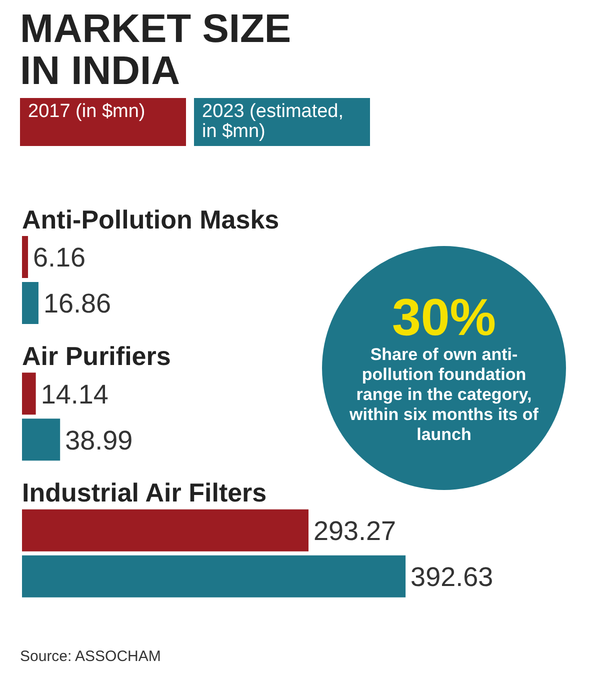  I want to click on y-tick-label: Air Purifiers, so click(96, 356).